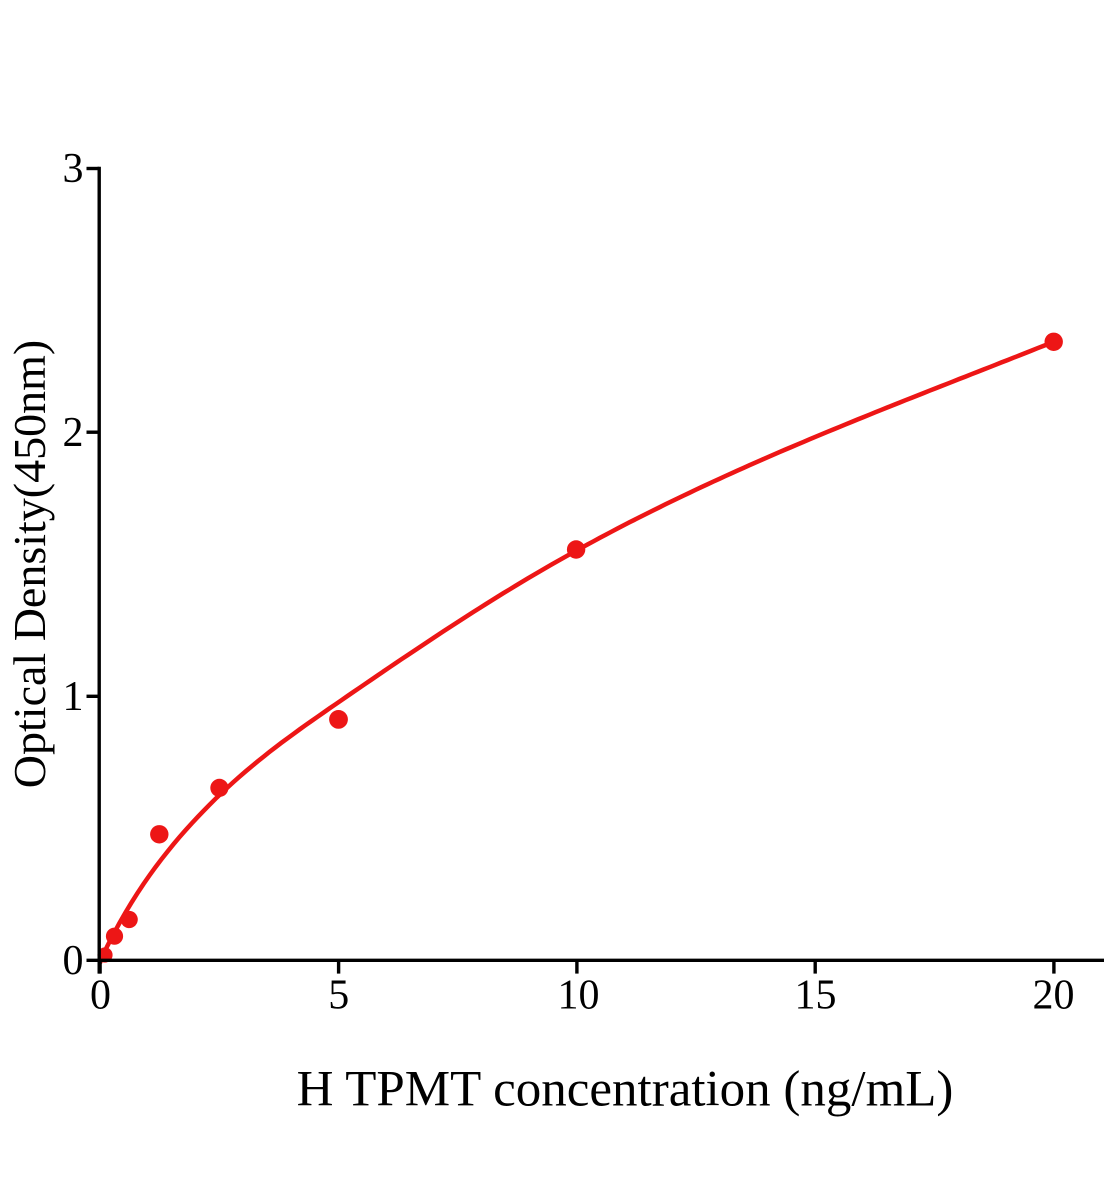 This screenshot has height=1200, width=1104. What do you see at coordinates (73, 433) in the screenshot?
I see `svg-text: 2` at bounding box center [73, 433].